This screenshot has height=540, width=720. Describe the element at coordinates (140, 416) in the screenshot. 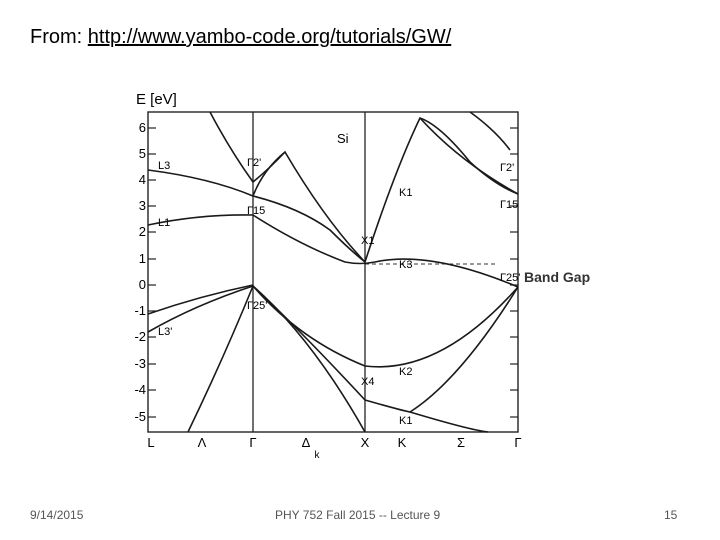

I see `y-tick-label: -5` at that location.